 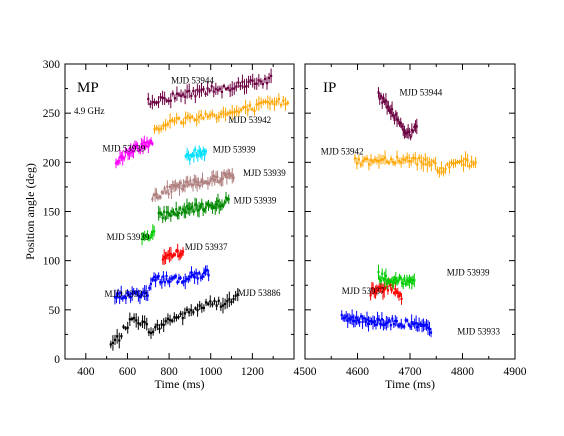 I want to click on series-label: MJD 53937, so click(x=363, y=291).